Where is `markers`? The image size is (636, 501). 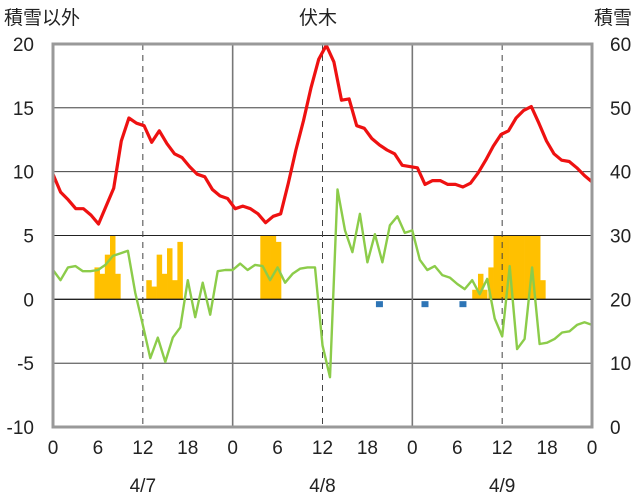 markers is located at coordinates (421, 304).